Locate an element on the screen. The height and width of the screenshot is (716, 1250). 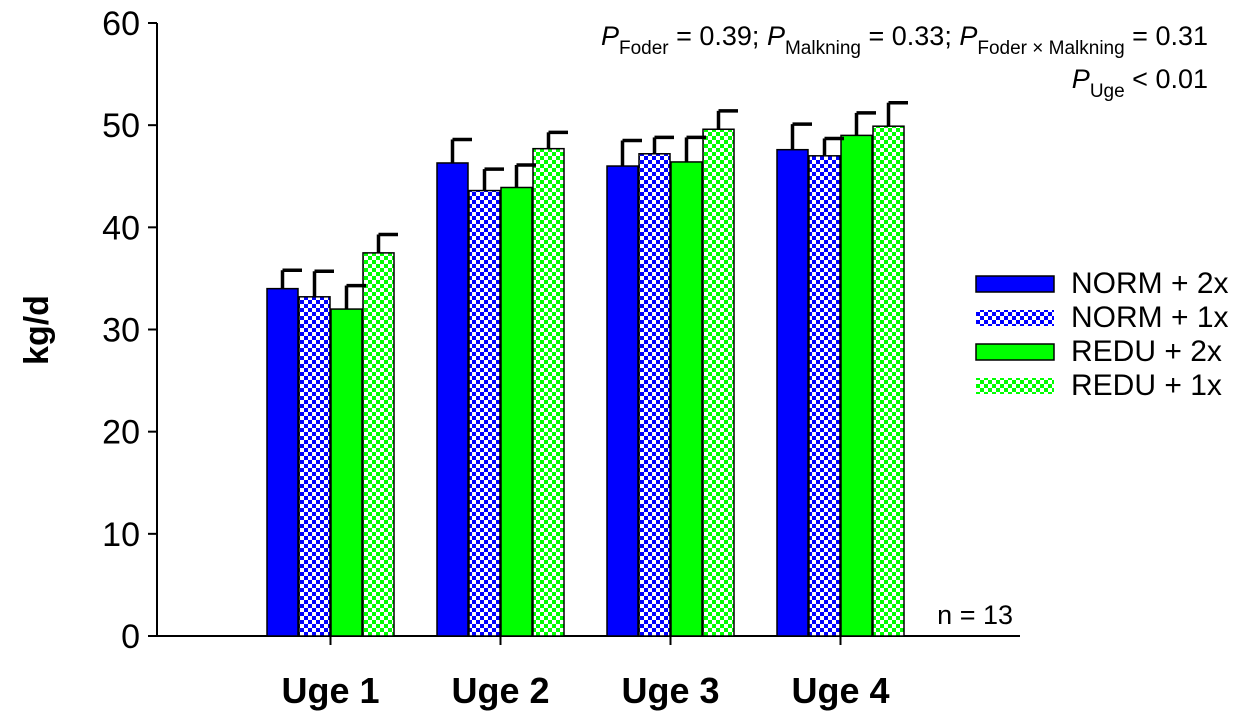
p-value-line-2: PUge < 0.01 is located at coordinates (1140, 83).